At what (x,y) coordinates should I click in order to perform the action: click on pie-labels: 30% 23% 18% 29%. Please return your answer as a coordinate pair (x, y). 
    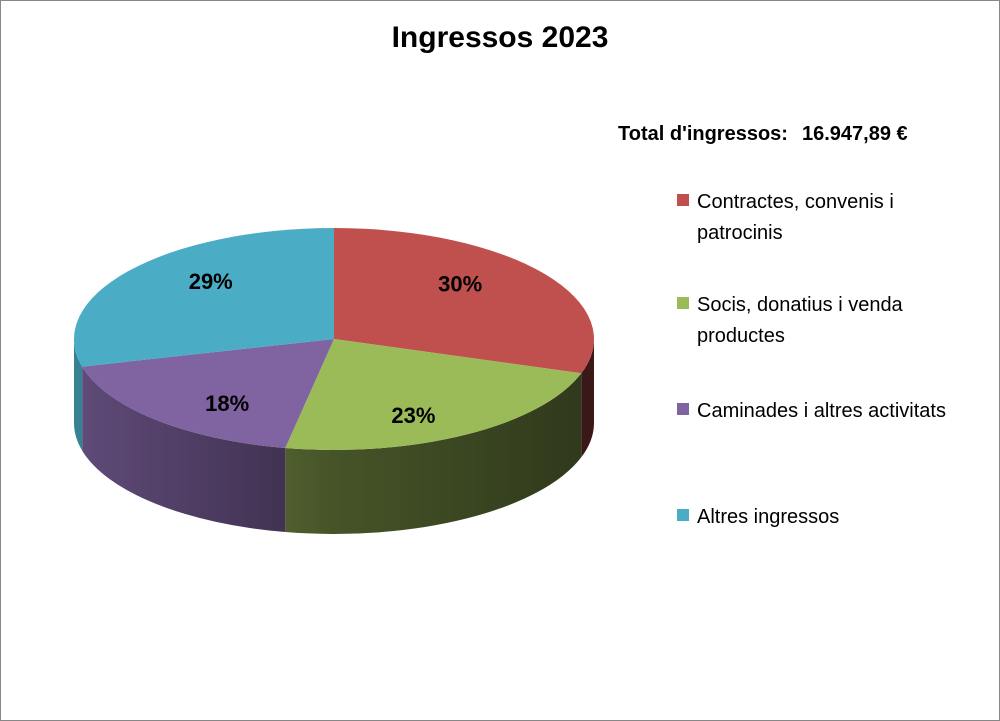
    Looking at the image, I should click on (336, 348).